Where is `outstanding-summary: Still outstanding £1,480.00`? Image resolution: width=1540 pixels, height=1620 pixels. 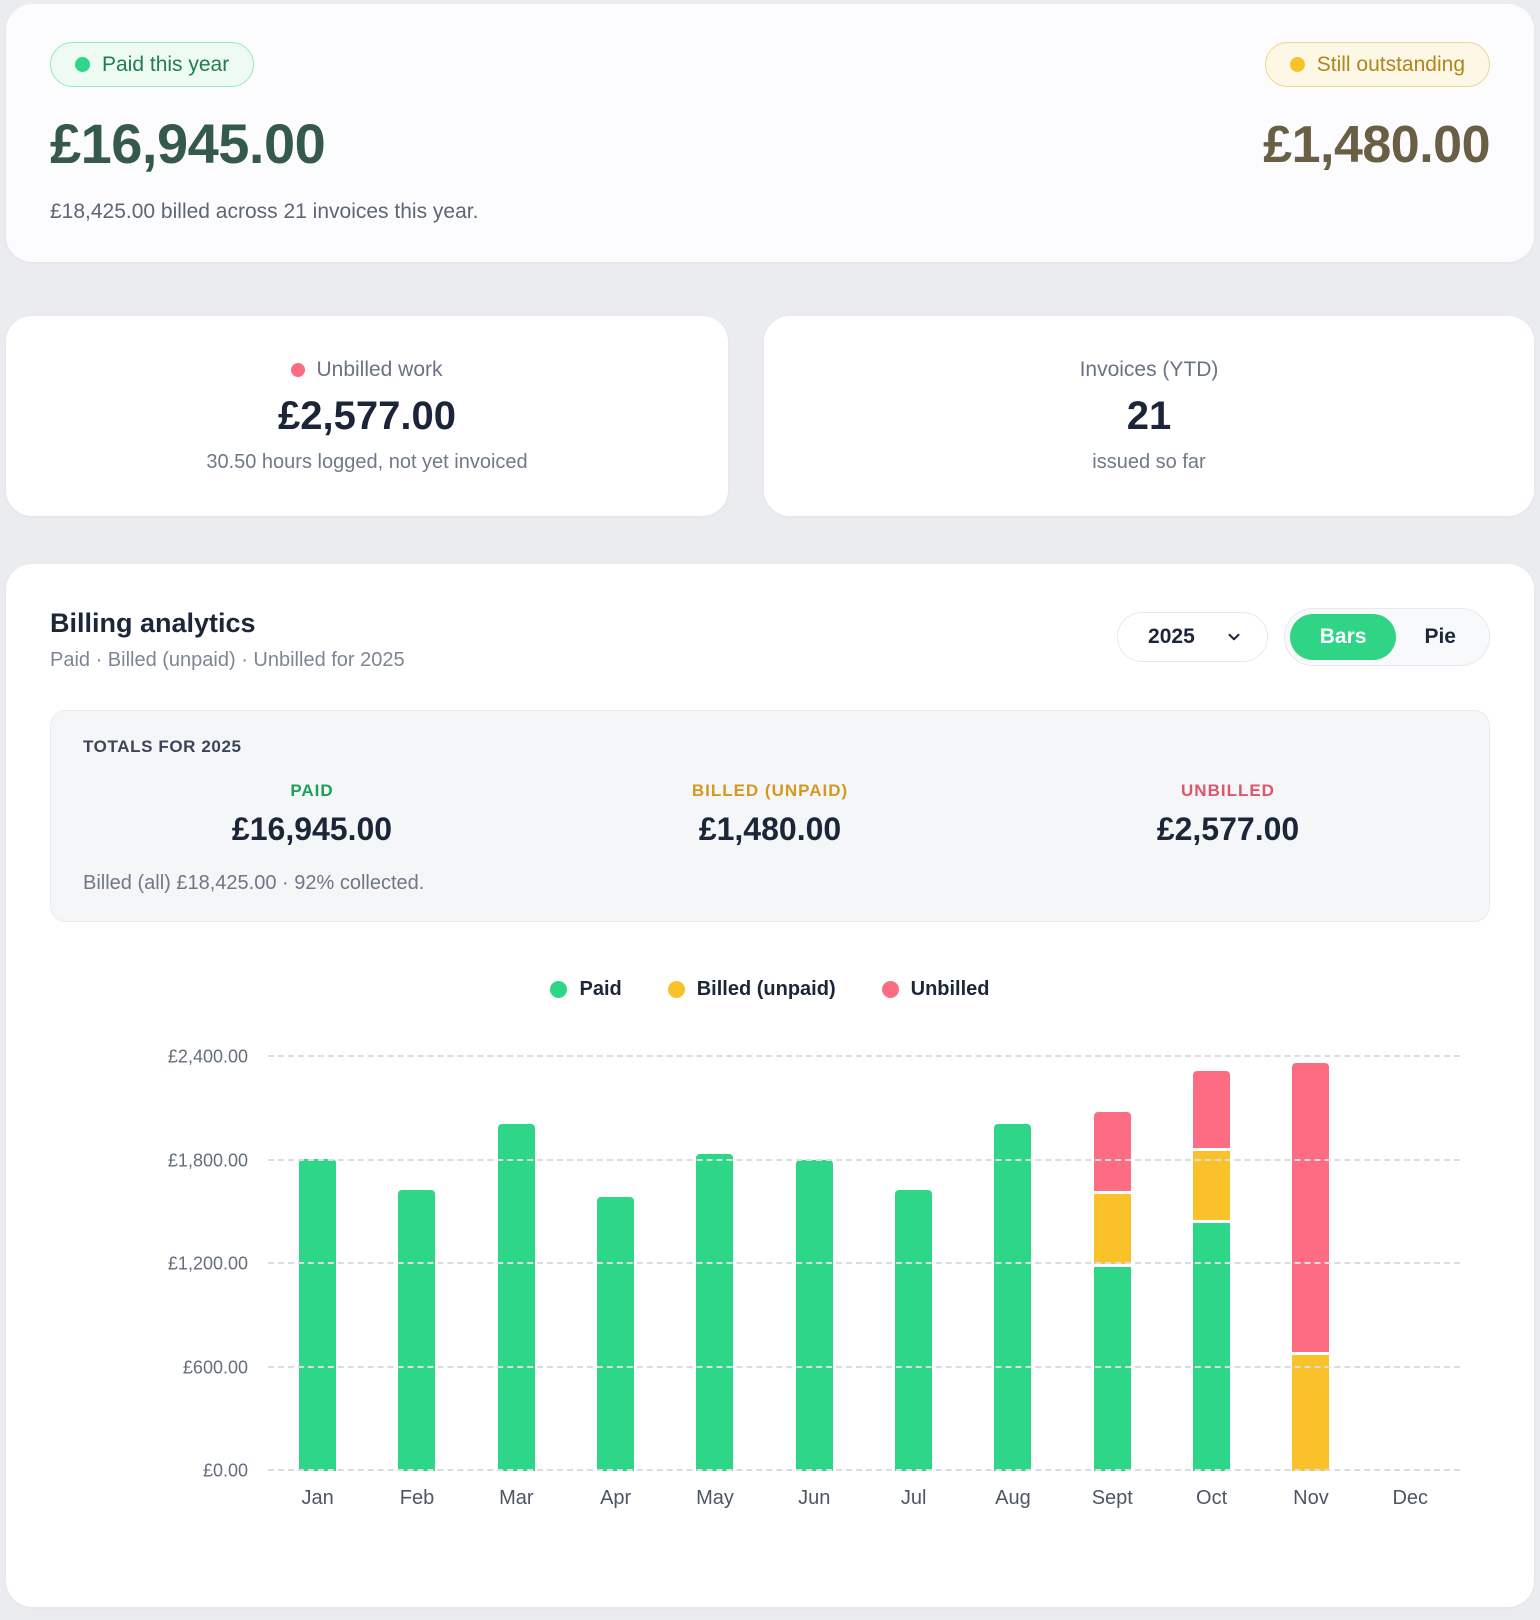 outstanding-summary: Still outstanding £1,480.00 is located at coordinates (1376, 152).